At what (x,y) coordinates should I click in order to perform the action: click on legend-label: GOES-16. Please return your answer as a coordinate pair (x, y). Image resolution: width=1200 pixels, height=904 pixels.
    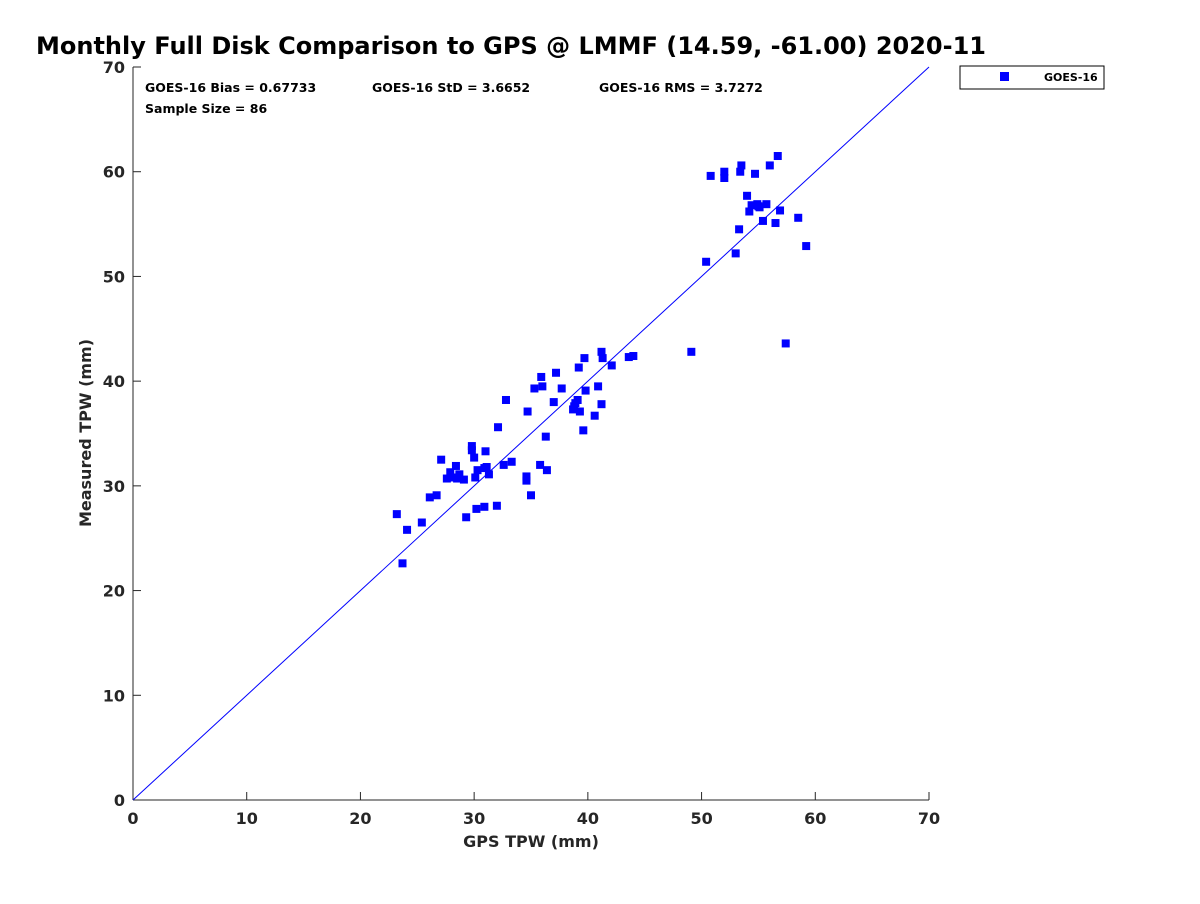
    Looking at the image, I should click on (1071, 77).